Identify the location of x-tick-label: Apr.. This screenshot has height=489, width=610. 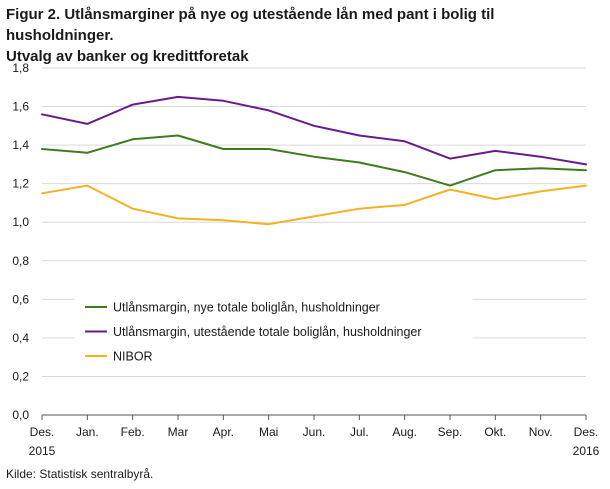
(223, 432).